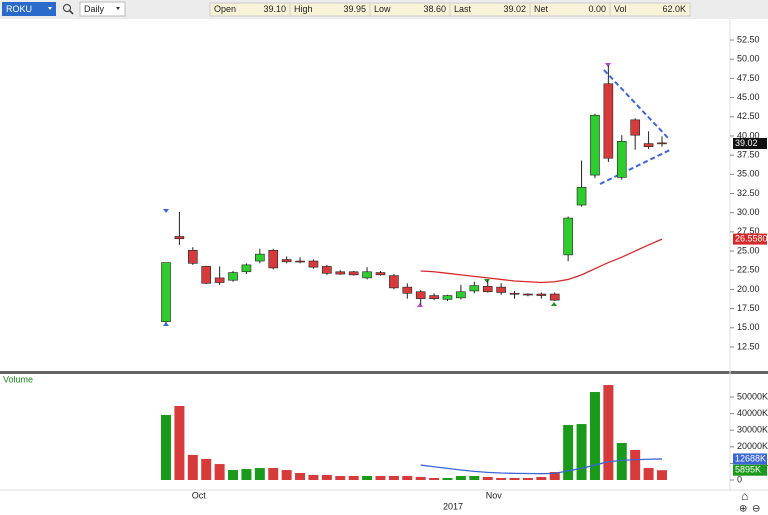  Describe the element at coordinates (199, 495) in the screenshot. I see `x-tick-label: Oct` at that location.